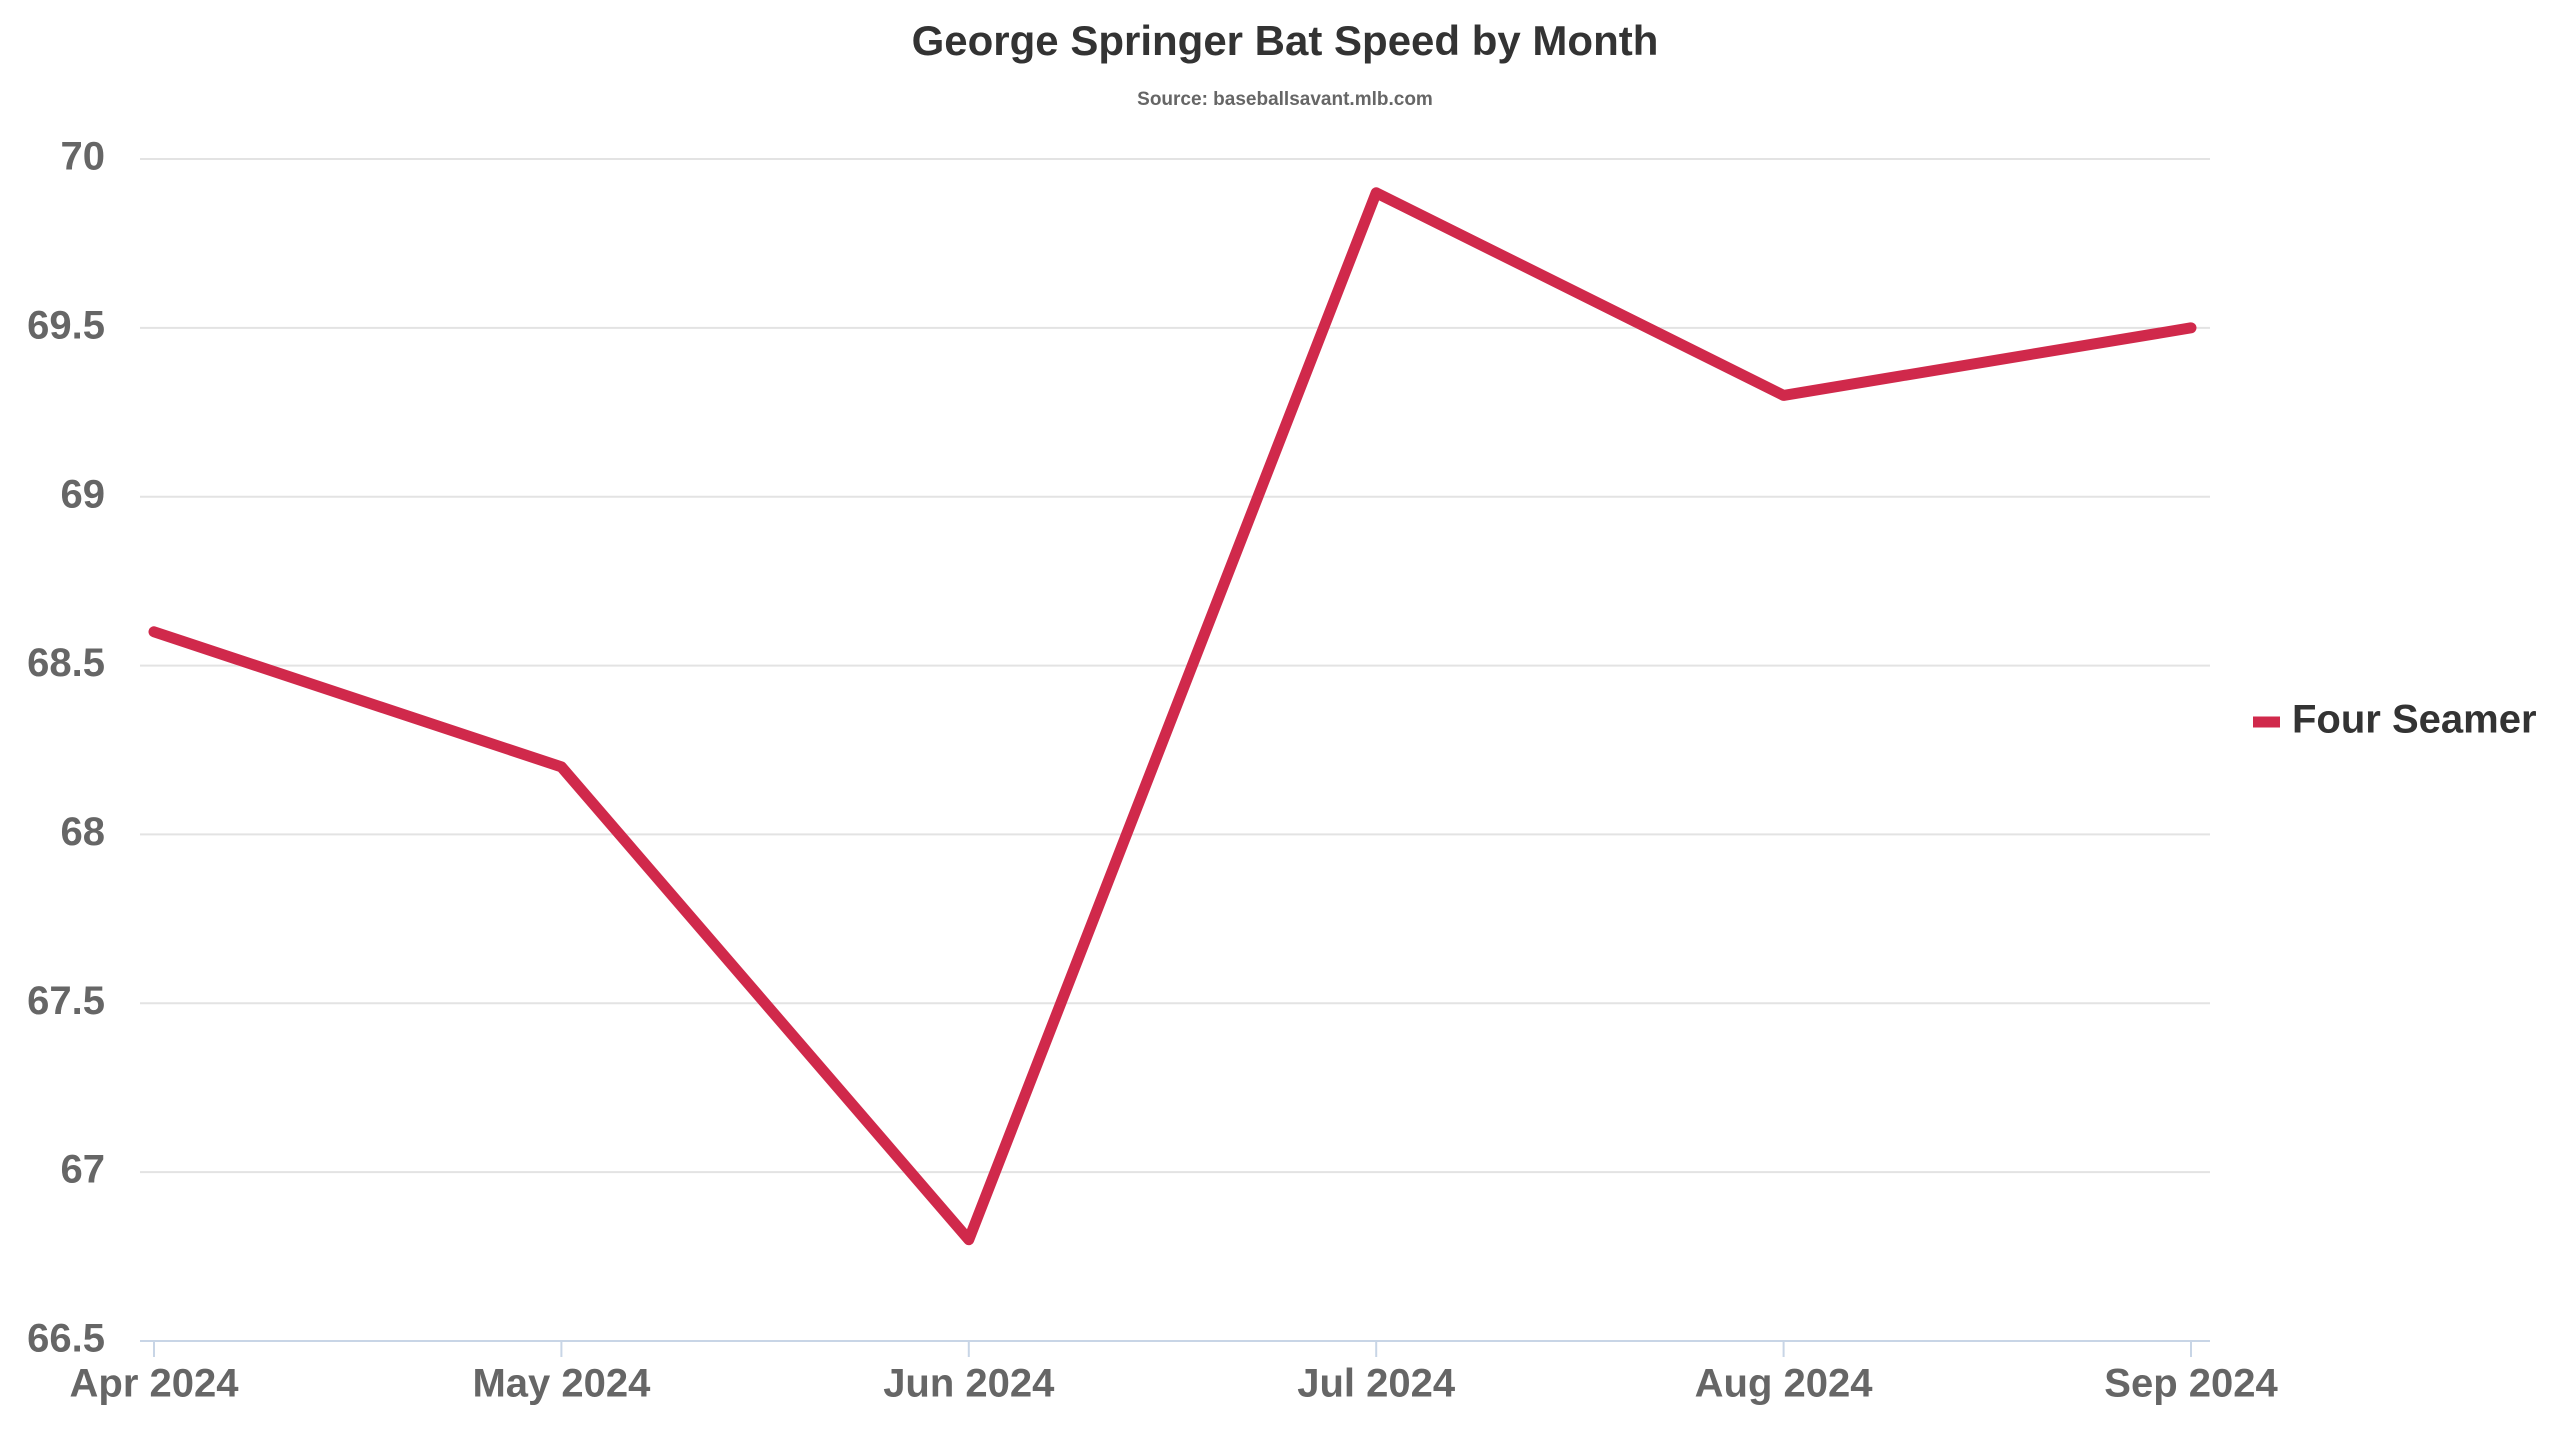  I want to click on chart-title: George Springer Bat Speed by Month, so click(1285, 40).